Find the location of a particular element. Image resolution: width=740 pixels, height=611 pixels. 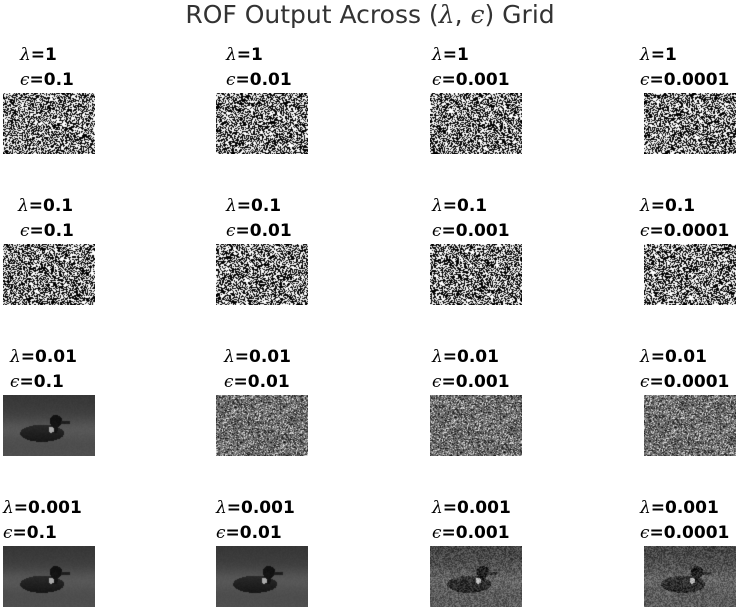

figure-title-lambda: λ is located at coordinates (446, 14).